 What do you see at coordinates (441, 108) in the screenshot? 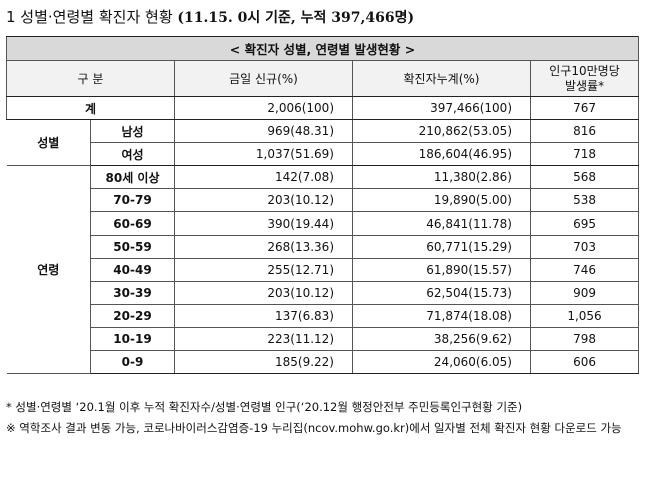
I see `total-cumulative: 397,466(100)` at bounding box center [441, 108].